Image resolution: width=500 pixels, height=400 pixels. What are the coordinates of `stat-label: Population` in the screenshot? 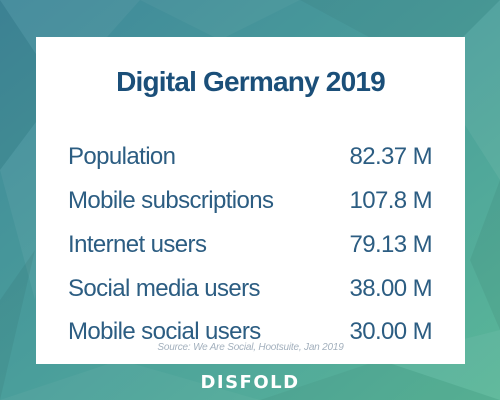 It's located at (122, 156).